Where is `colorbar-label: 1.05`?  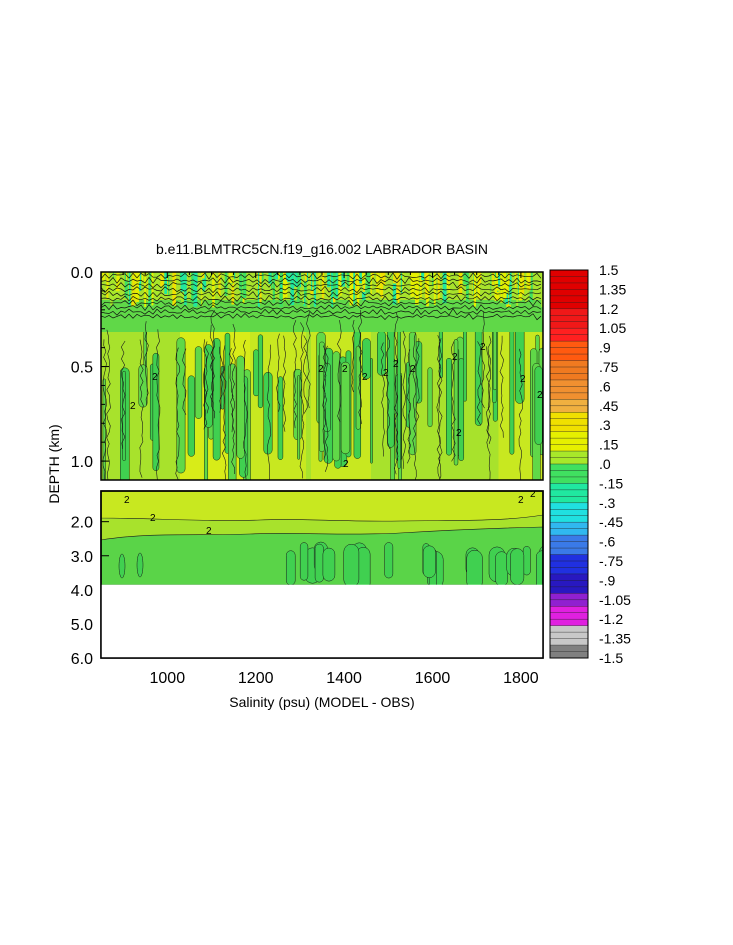
colorbar-label: 1.05 is located at coordinates (612, 328).